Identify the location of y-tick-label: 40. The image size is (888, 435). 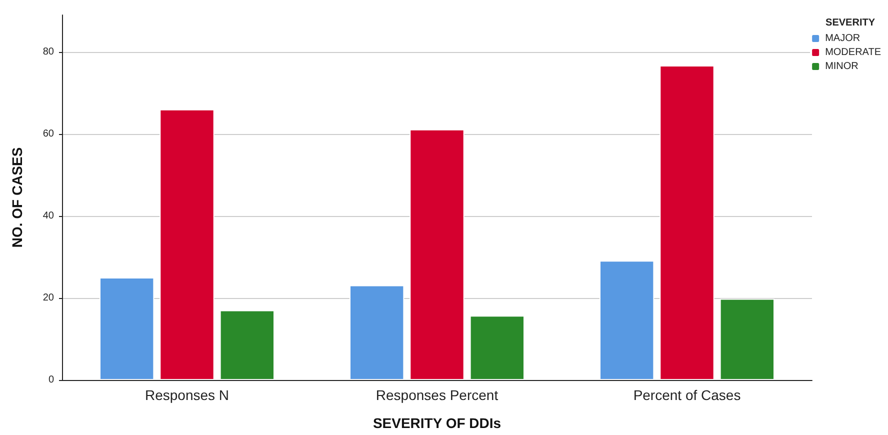
(48, 216).